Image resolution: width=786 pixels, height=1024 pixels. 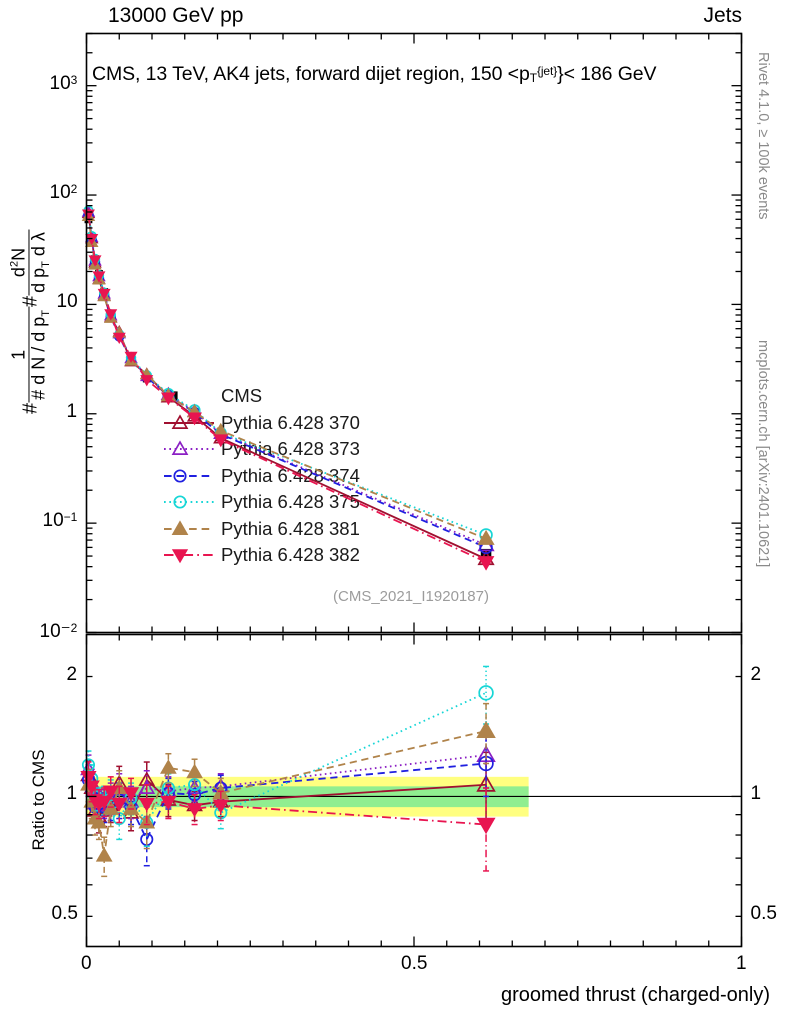 I want to click on legend-marker-p381, so click(x=189, y=529).